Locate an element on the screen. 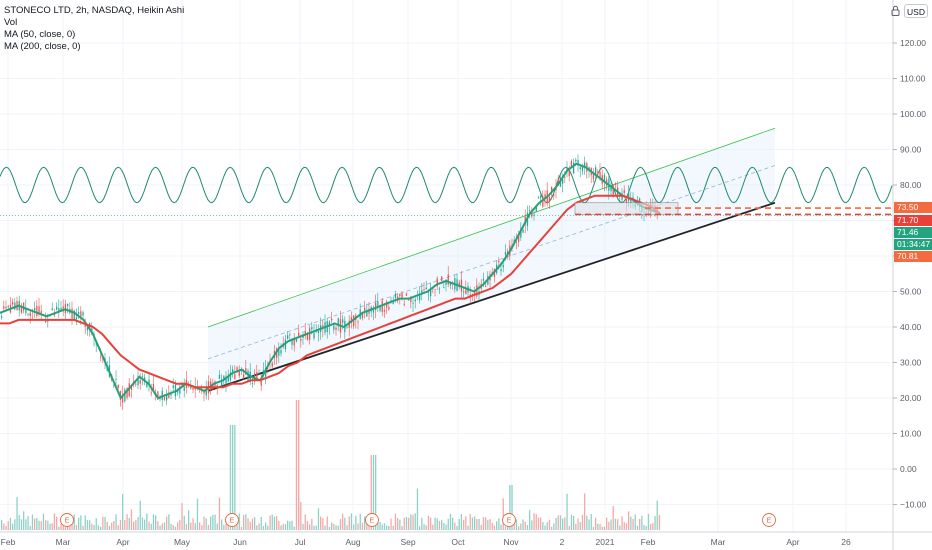  y-tick-label: 40.00 is located at coordinates (911, 327).